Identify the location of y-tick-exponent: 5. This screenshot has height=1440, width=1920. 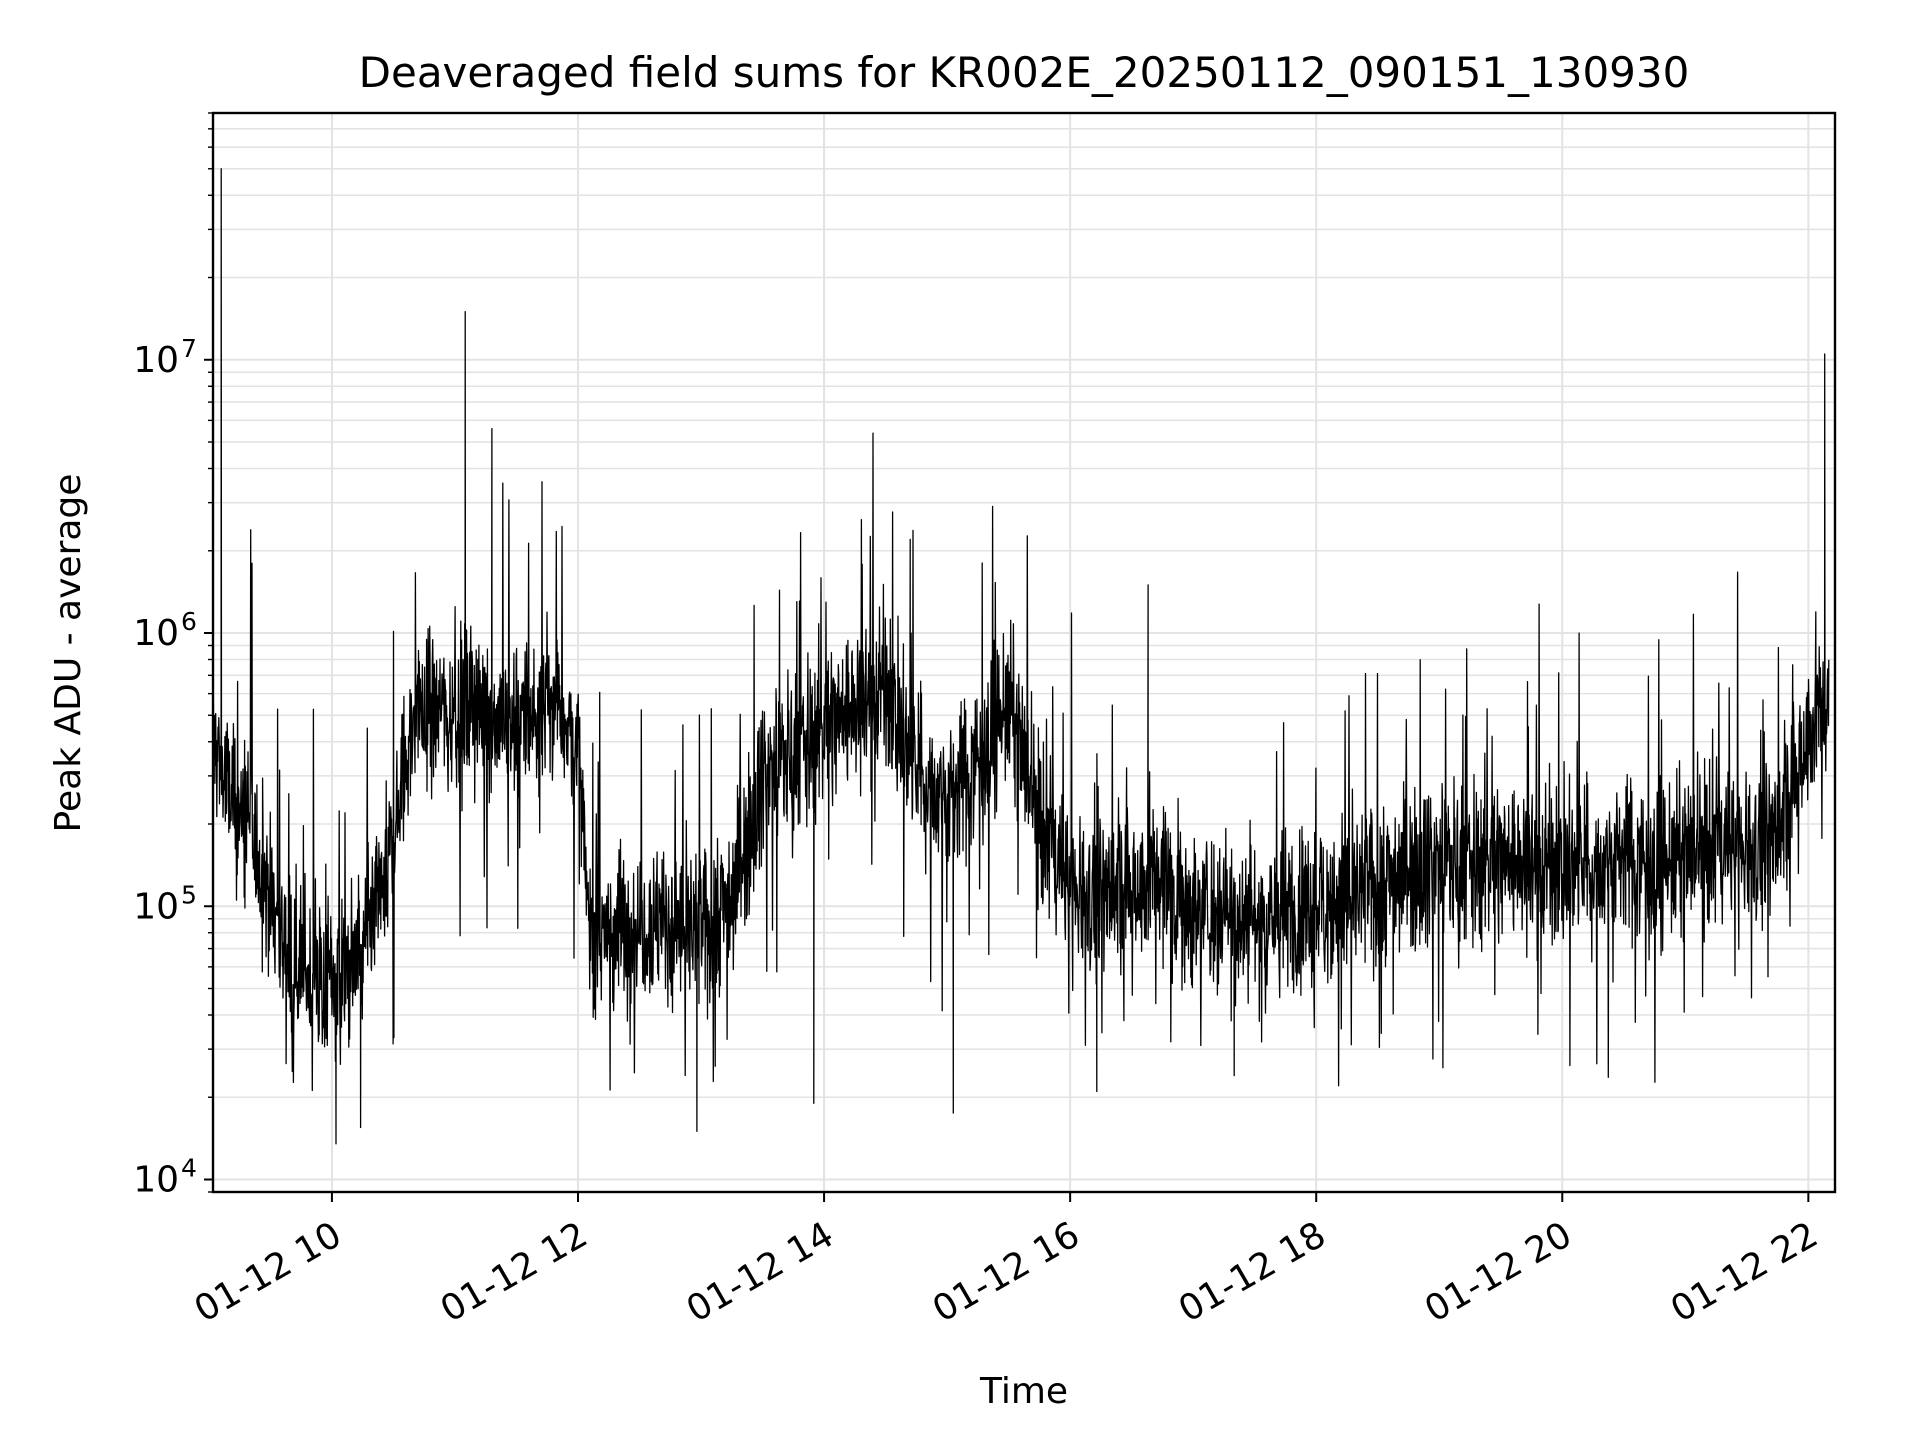
(189, 894).